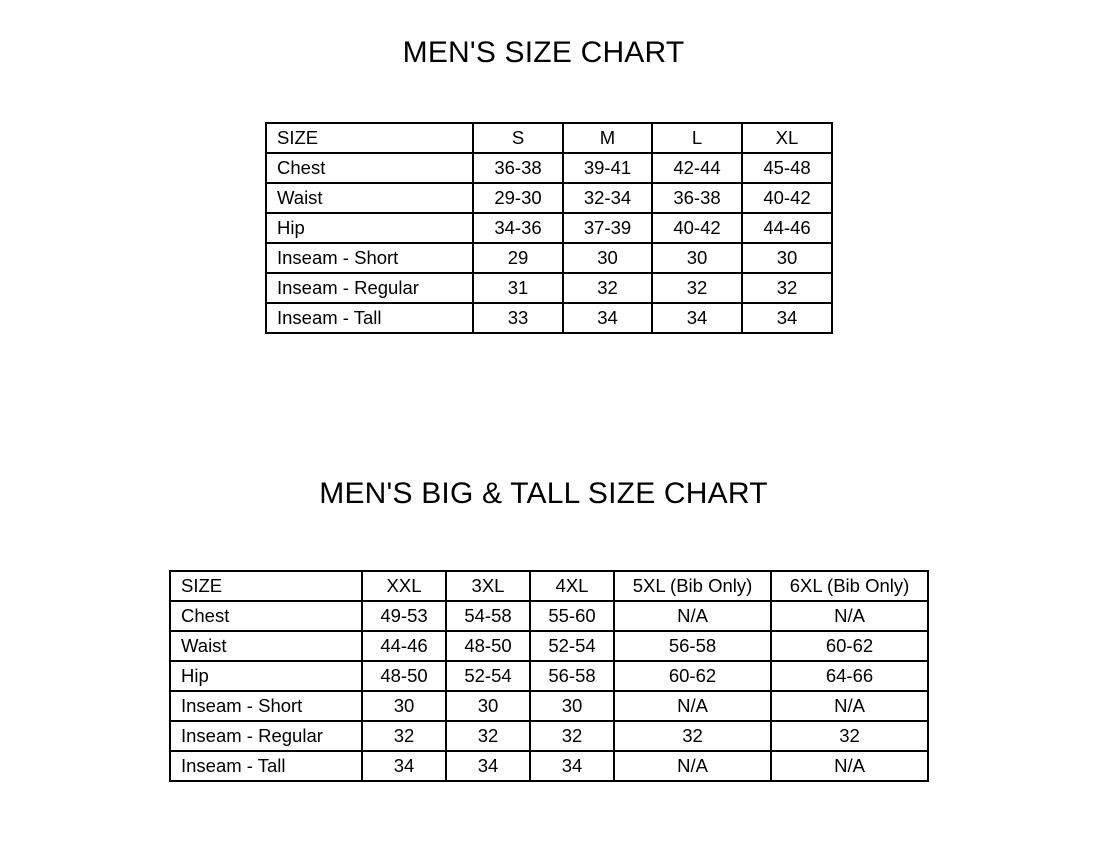  Describe the element at coordinates (404, 586) in the screenshot. I see `header-cell: XXL` at that location.